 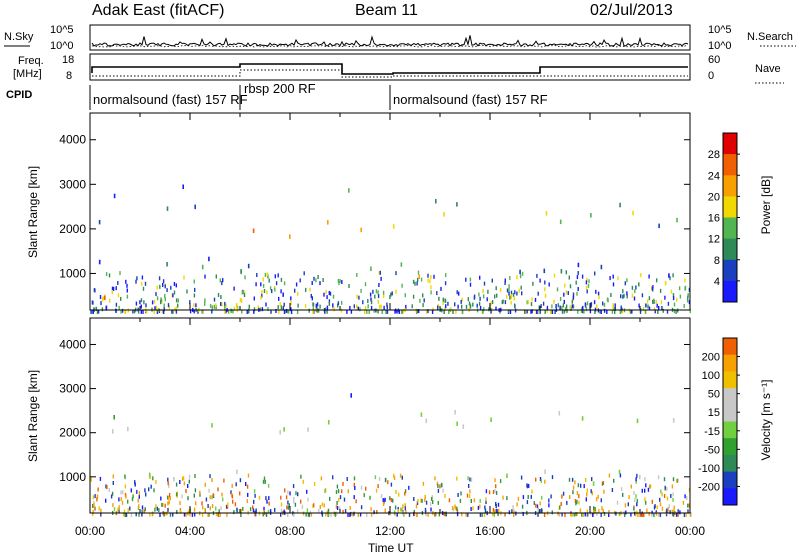 I want to click on colorbar-segment, so click(x=730, y=497).